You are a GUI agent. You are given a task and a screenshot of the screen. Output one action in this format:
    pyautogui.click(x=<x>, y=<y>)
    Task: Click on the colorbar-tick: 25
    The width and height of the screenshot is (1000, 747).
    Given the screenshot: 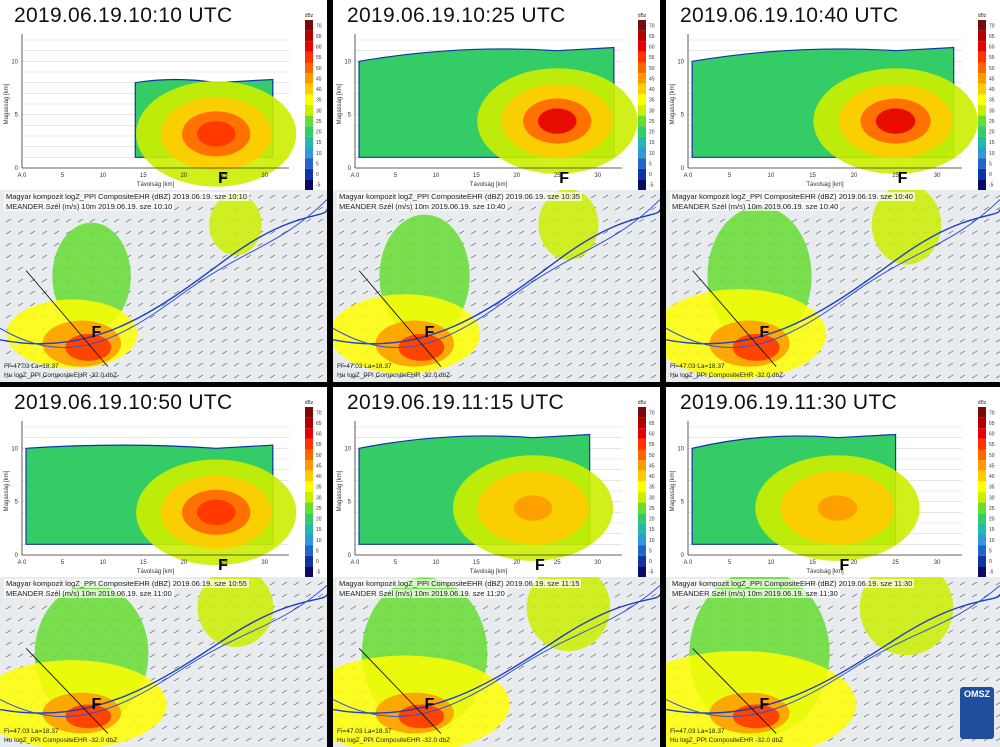 What is the action you would take?
    pyautogui.click(x=652, y=122)
    